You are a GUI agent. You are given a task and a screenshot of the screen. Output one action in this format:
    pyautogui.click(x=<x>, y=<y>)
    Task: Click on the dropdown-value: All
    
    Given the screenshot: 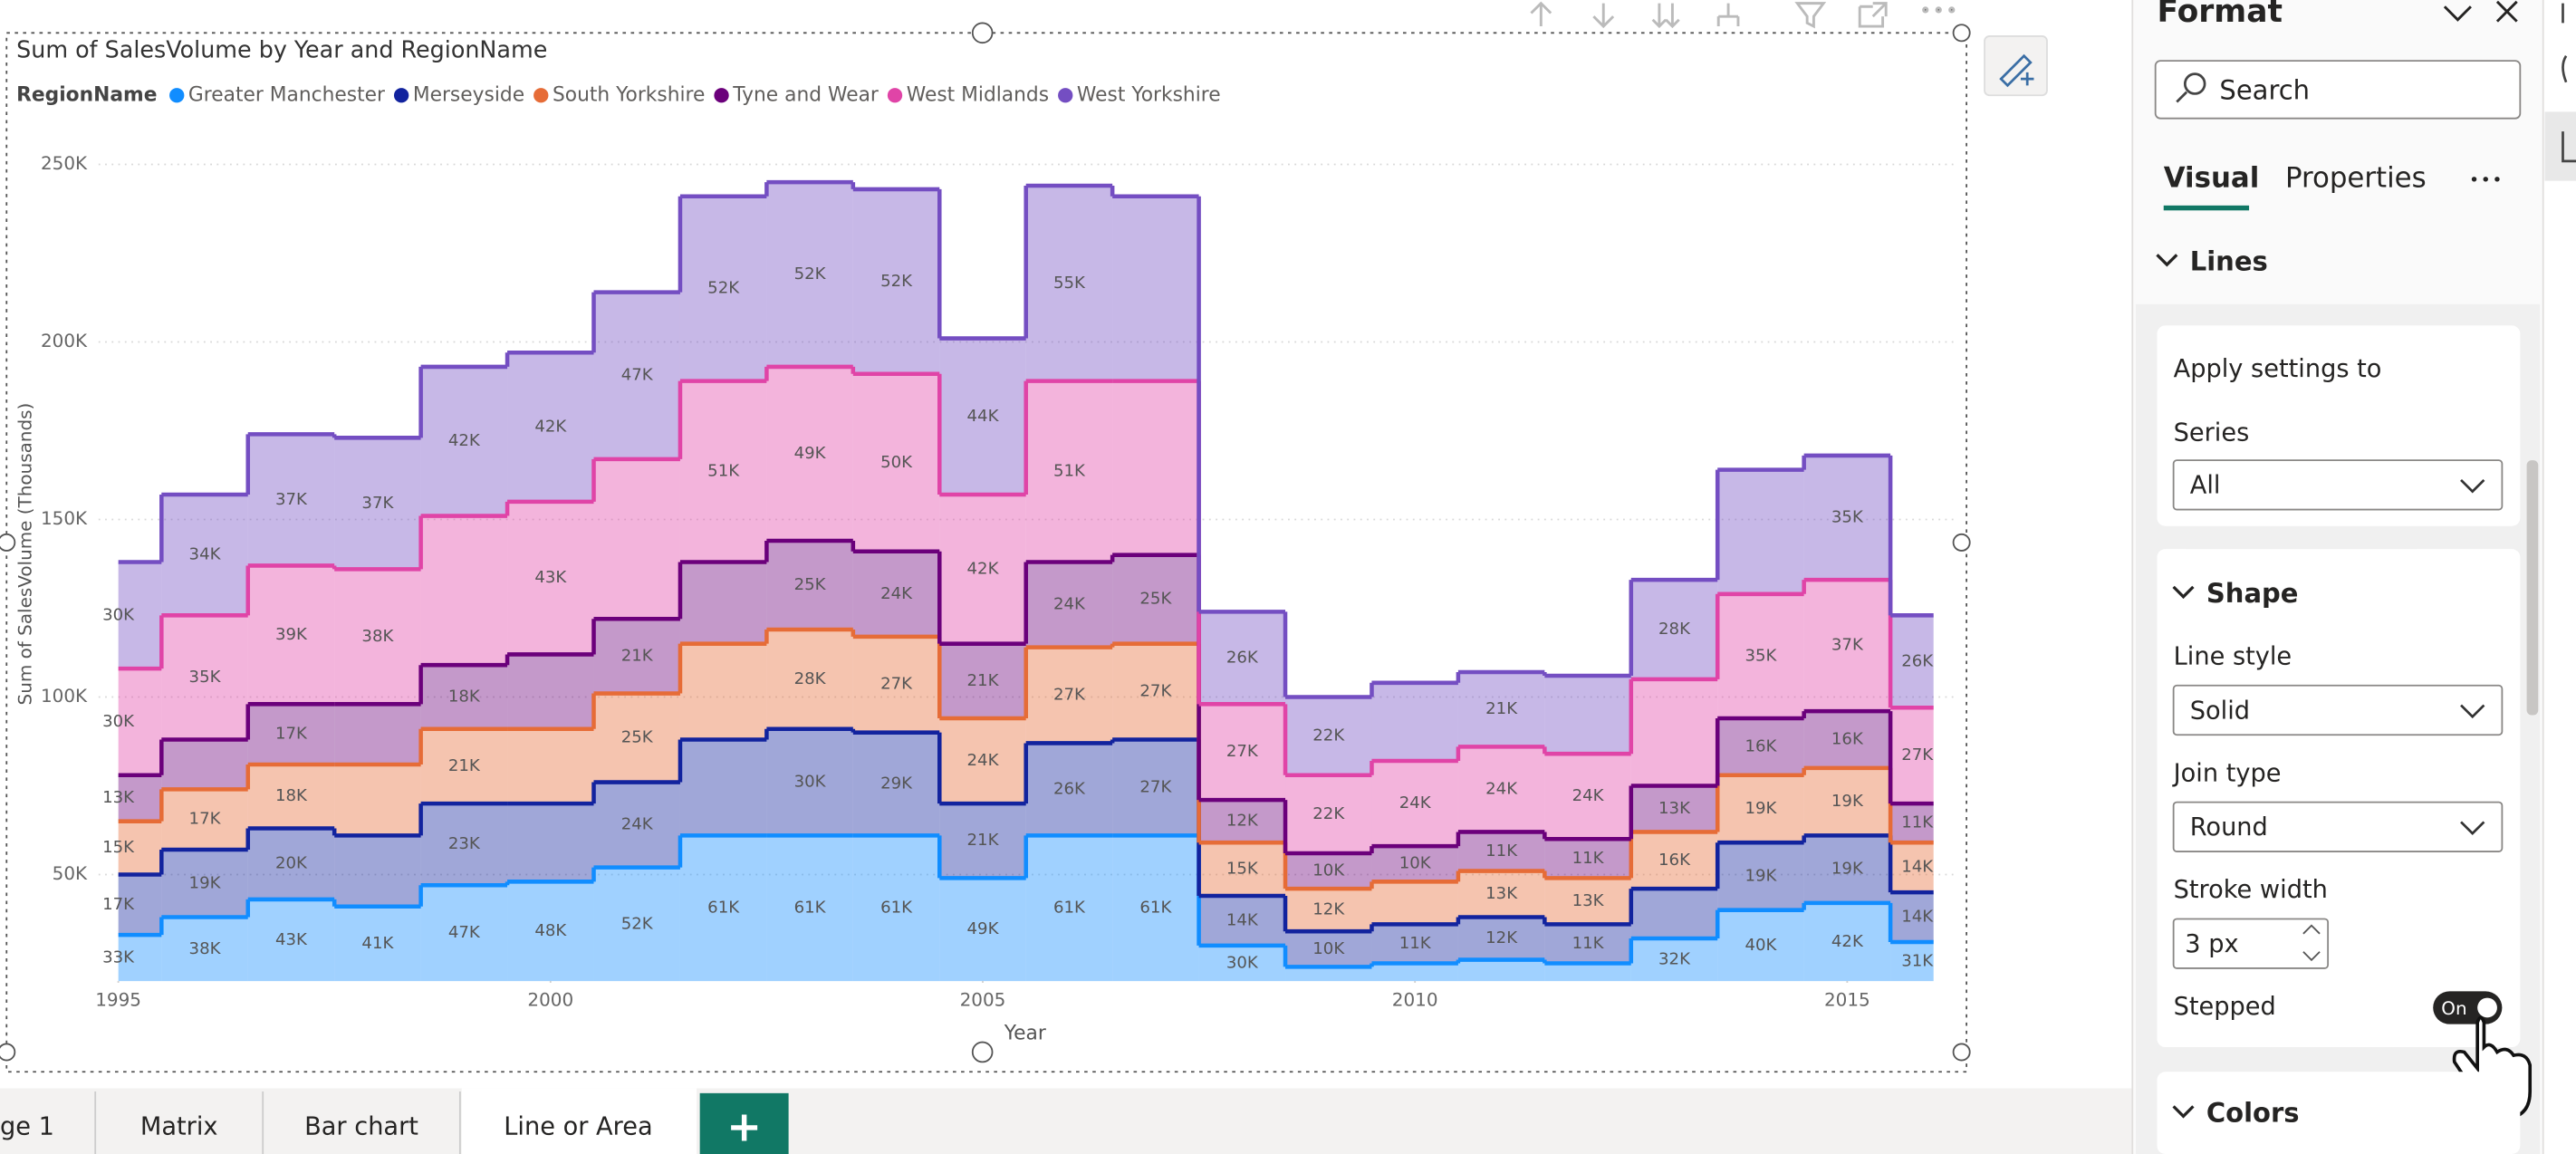 What is the action you would take?
    pyautogui.click(x=2205, y=486)
    